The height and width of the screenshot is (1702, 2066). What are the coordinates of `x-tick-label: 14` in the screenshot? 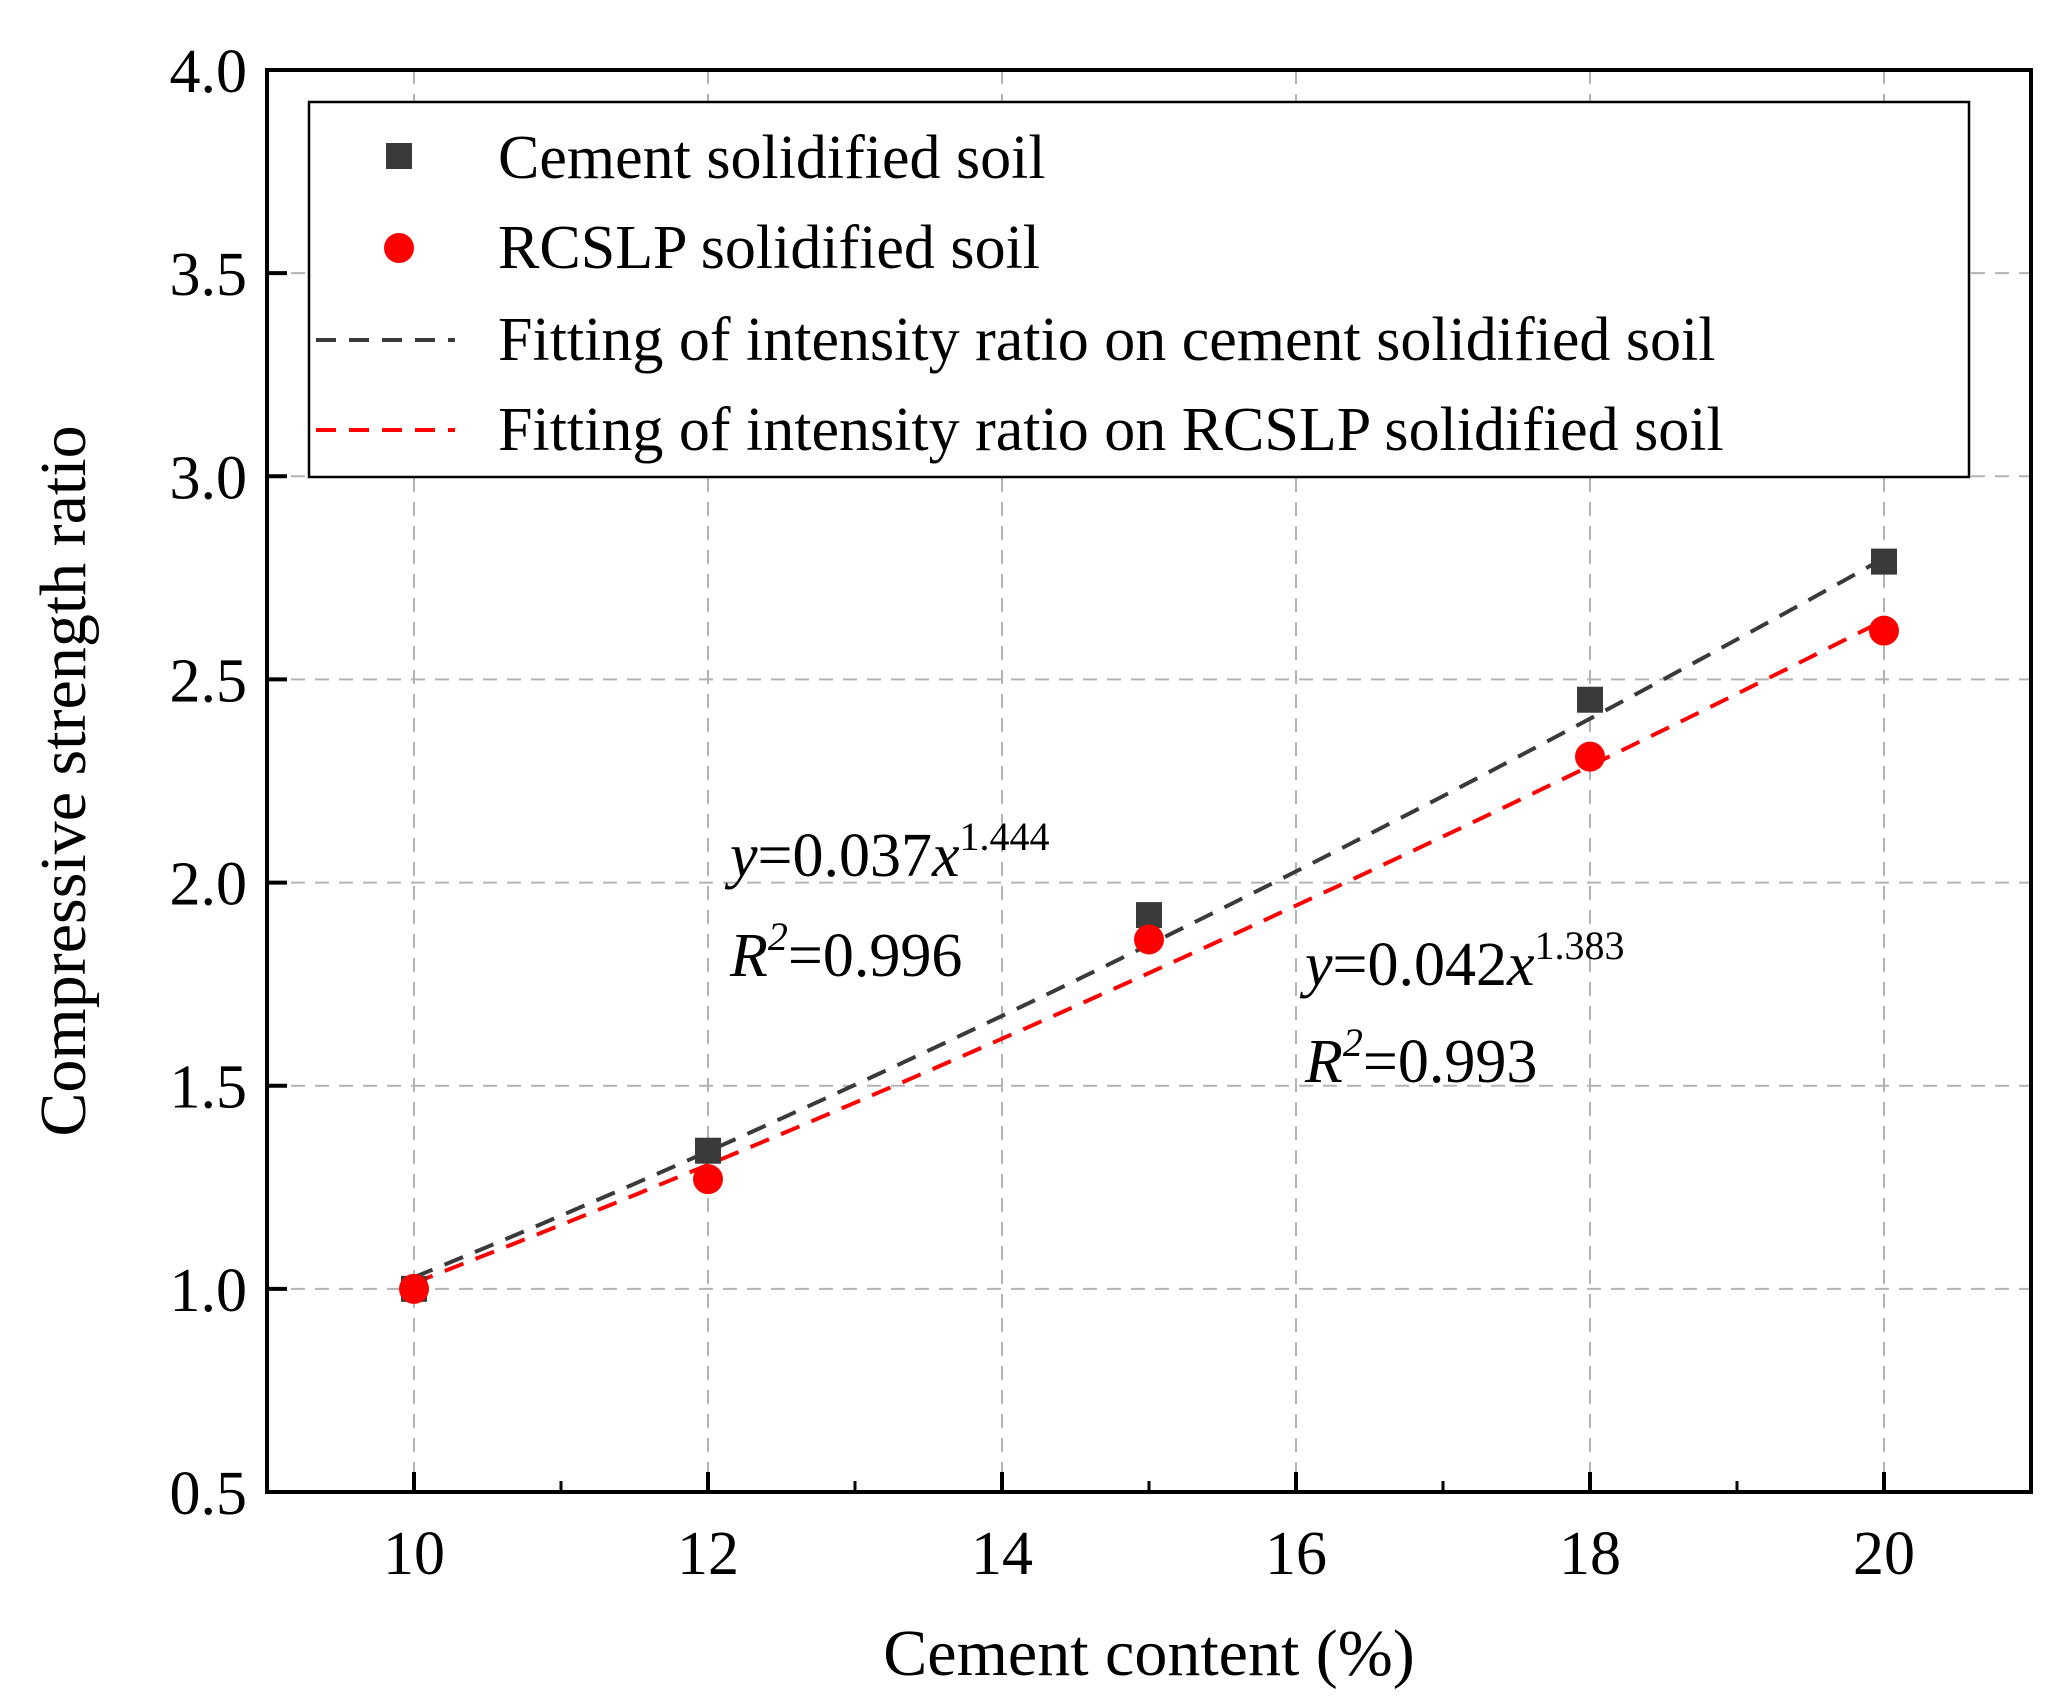 It's located at (1002, 1554).